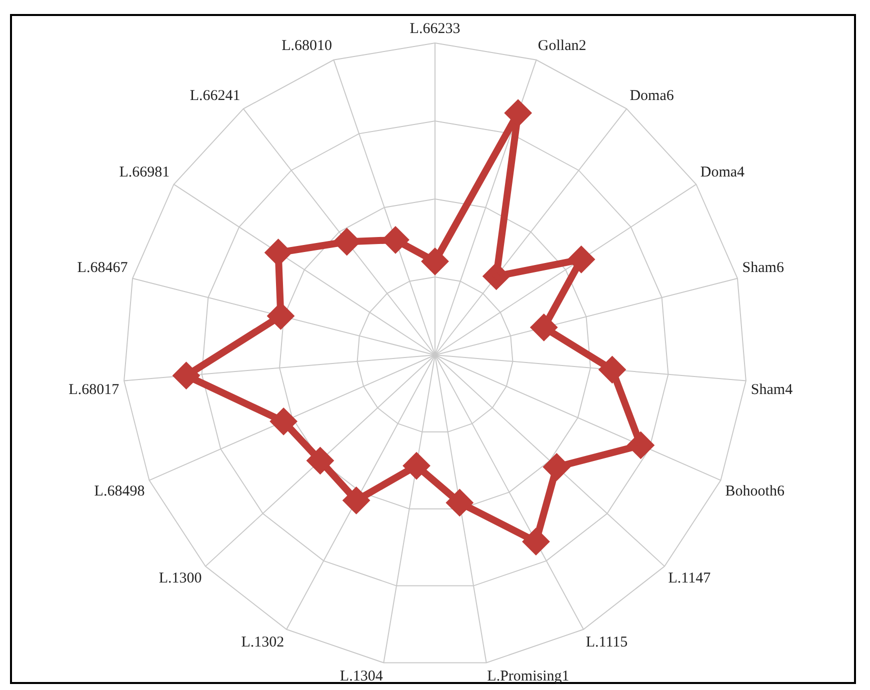 This screenshot has width=870, height=690. I want to click on spoke-label: L.66233, so click(435, 28).